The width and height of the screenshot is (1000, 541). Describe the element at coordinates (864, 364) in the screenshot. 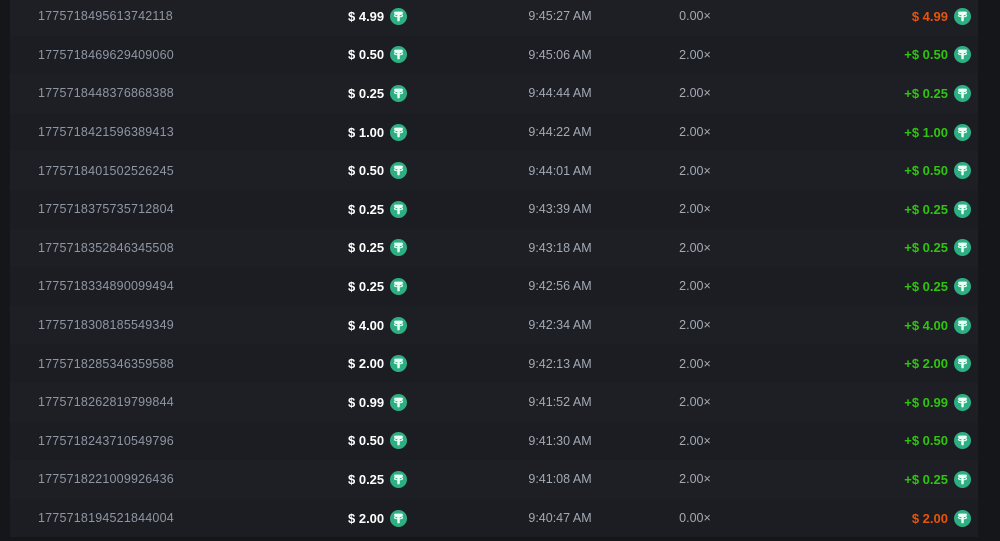

I see `payout-cell: +$ 2.00` at that location.